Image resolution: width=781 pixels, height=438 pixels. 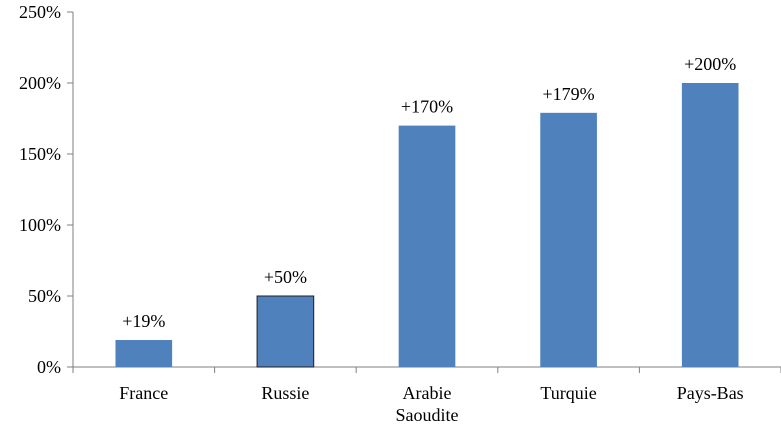 What do you see at coordinates (40, 225) in the screenshot?
I see `y-tick-label: 100%` at bounding box center [40, 225].